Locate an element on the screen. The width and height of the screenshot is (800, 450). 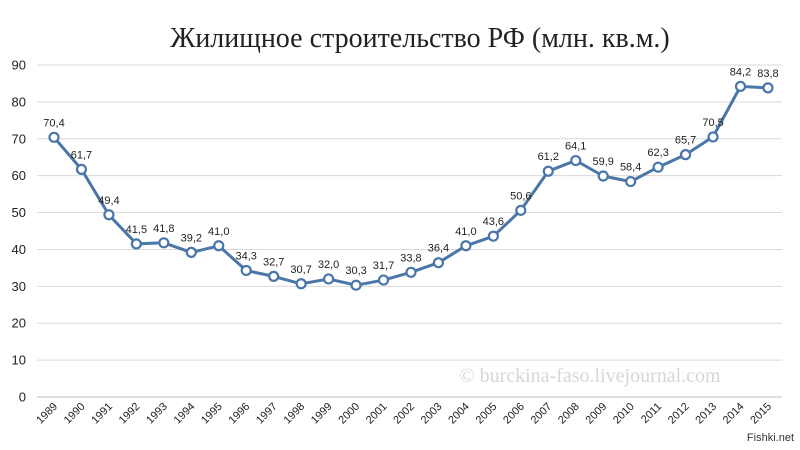
x-tick-label: 2013 is located at coordinates (706, 414).